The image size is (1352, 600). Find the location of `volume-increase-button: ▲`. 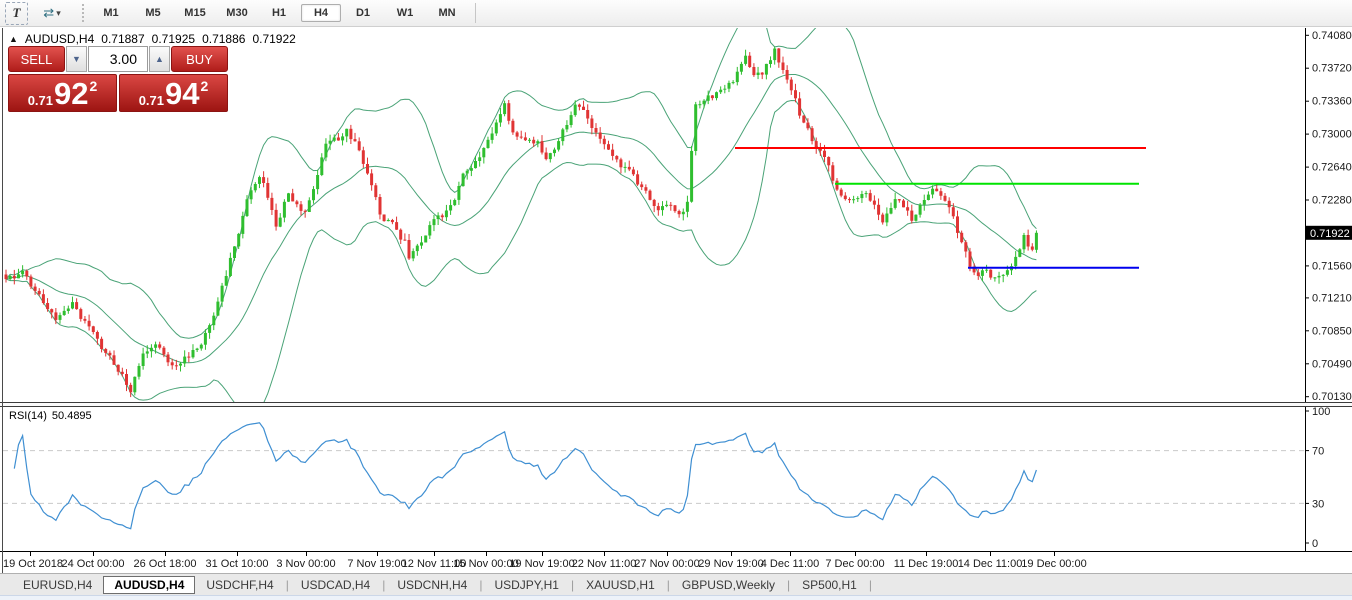

volume-increase-button: ▲ is located at coordinates (159, 59).